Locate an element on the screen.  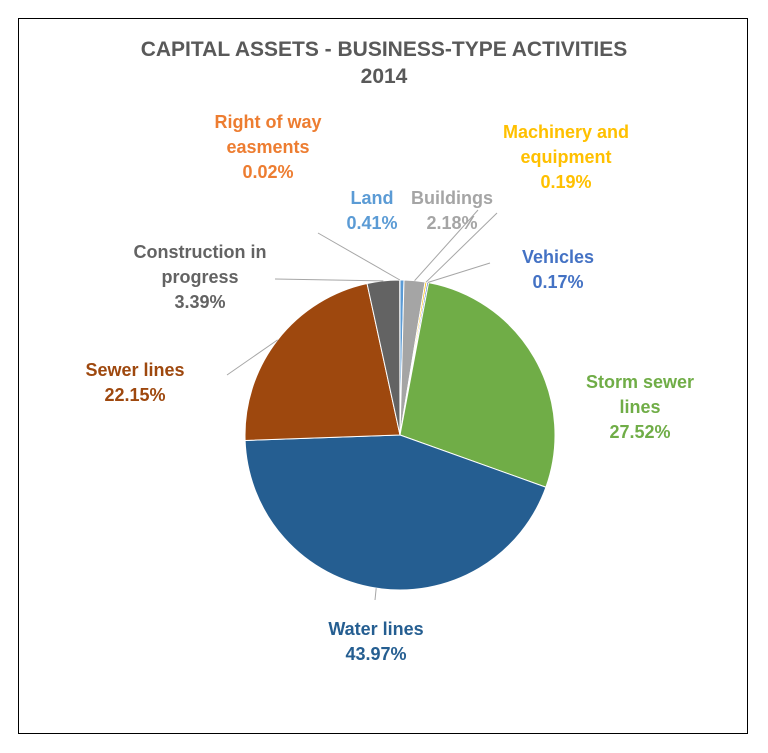
value-label: 27.52% is located at coordinates (640, 432).